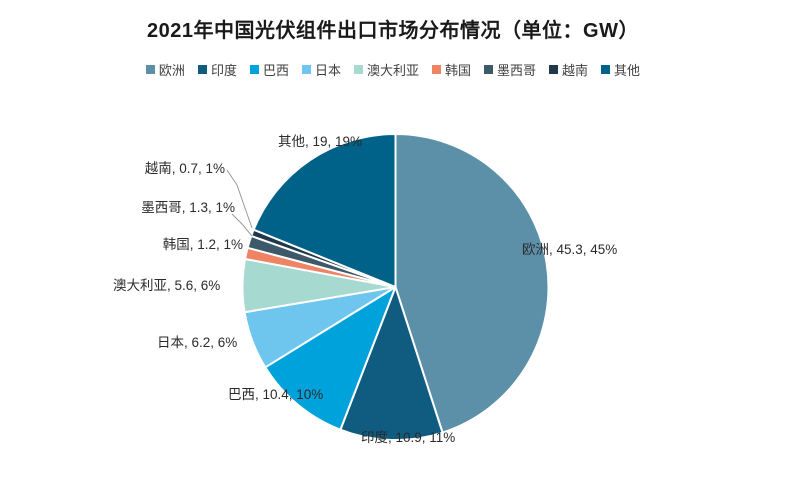  I want to click on slice-label-1: 印度, 10.9, 11%, so click(408, 437).